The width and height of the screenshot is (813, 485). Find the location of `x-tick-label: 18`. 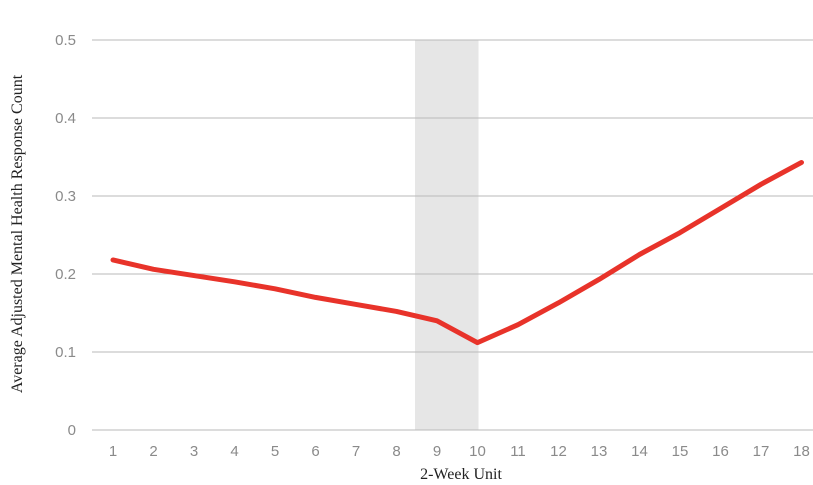

x-tick-label: 18 is located at coordinates (801, 451).